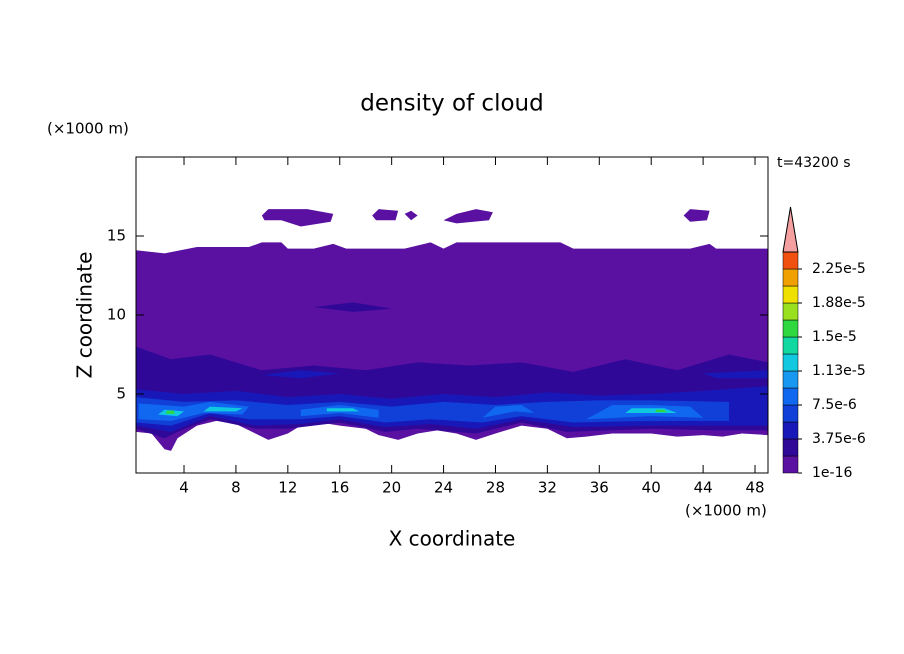 This screenshot has height=654, width=904. I want to click on x-tick-label: 8, so click(236, 488).